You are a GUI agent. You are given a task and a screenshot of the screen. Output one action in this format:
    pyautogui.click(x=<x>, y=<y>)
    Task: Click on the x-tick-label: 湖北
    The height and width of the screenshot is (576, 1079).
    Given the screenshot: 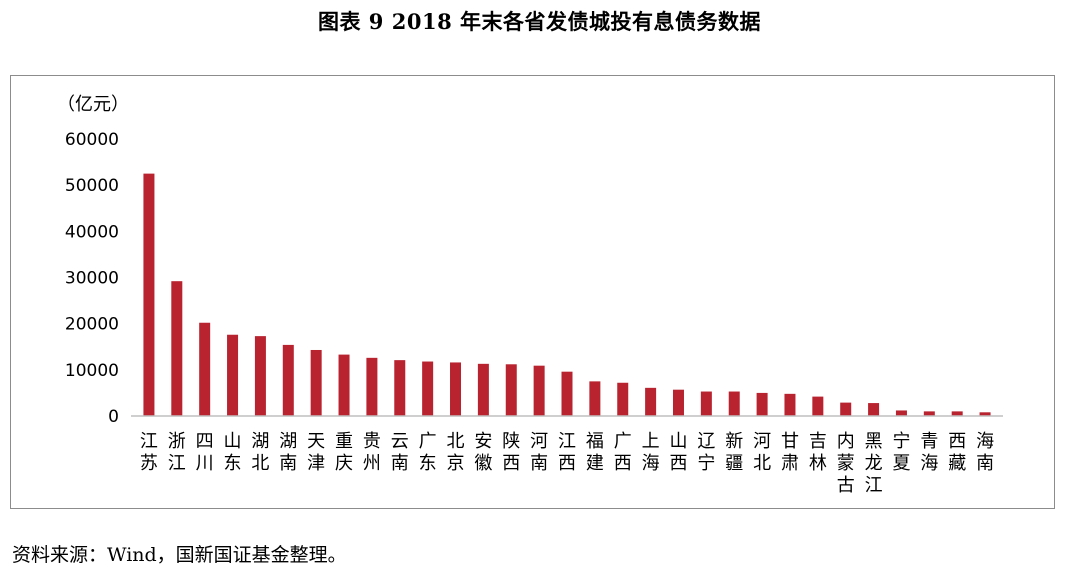 What is the action you would take?
    pyautogui.click(x=260, y=452)
    